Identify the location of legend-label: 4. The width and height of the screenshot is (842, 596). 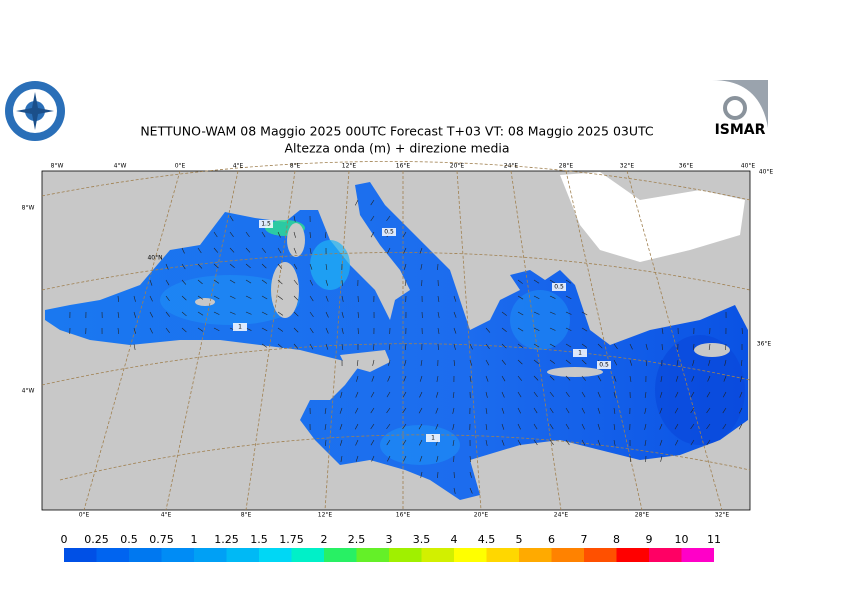
(454, 539).